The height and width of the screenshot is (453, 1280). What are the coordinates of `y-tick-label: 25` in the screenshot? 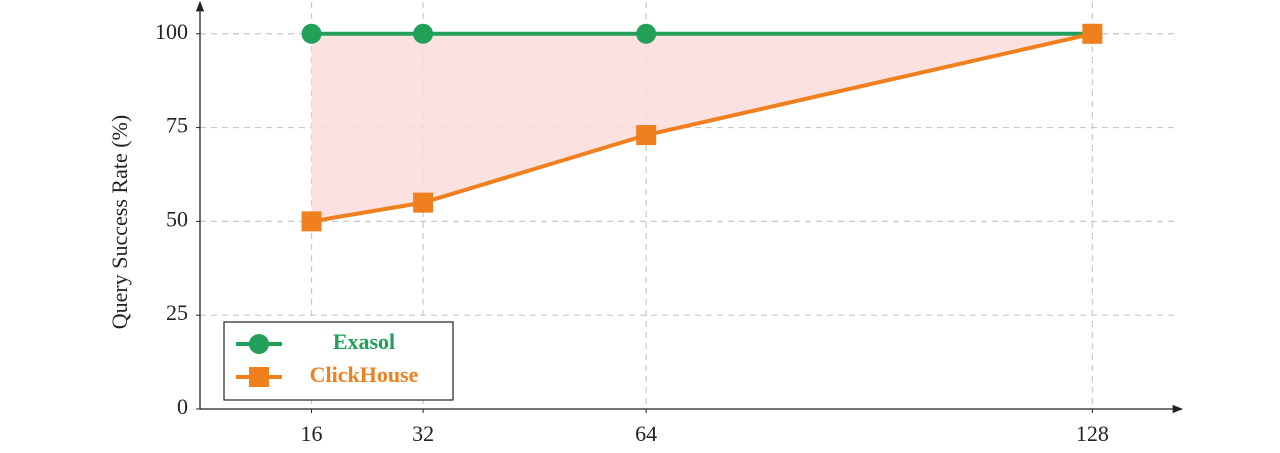 It's located at (177, 312).